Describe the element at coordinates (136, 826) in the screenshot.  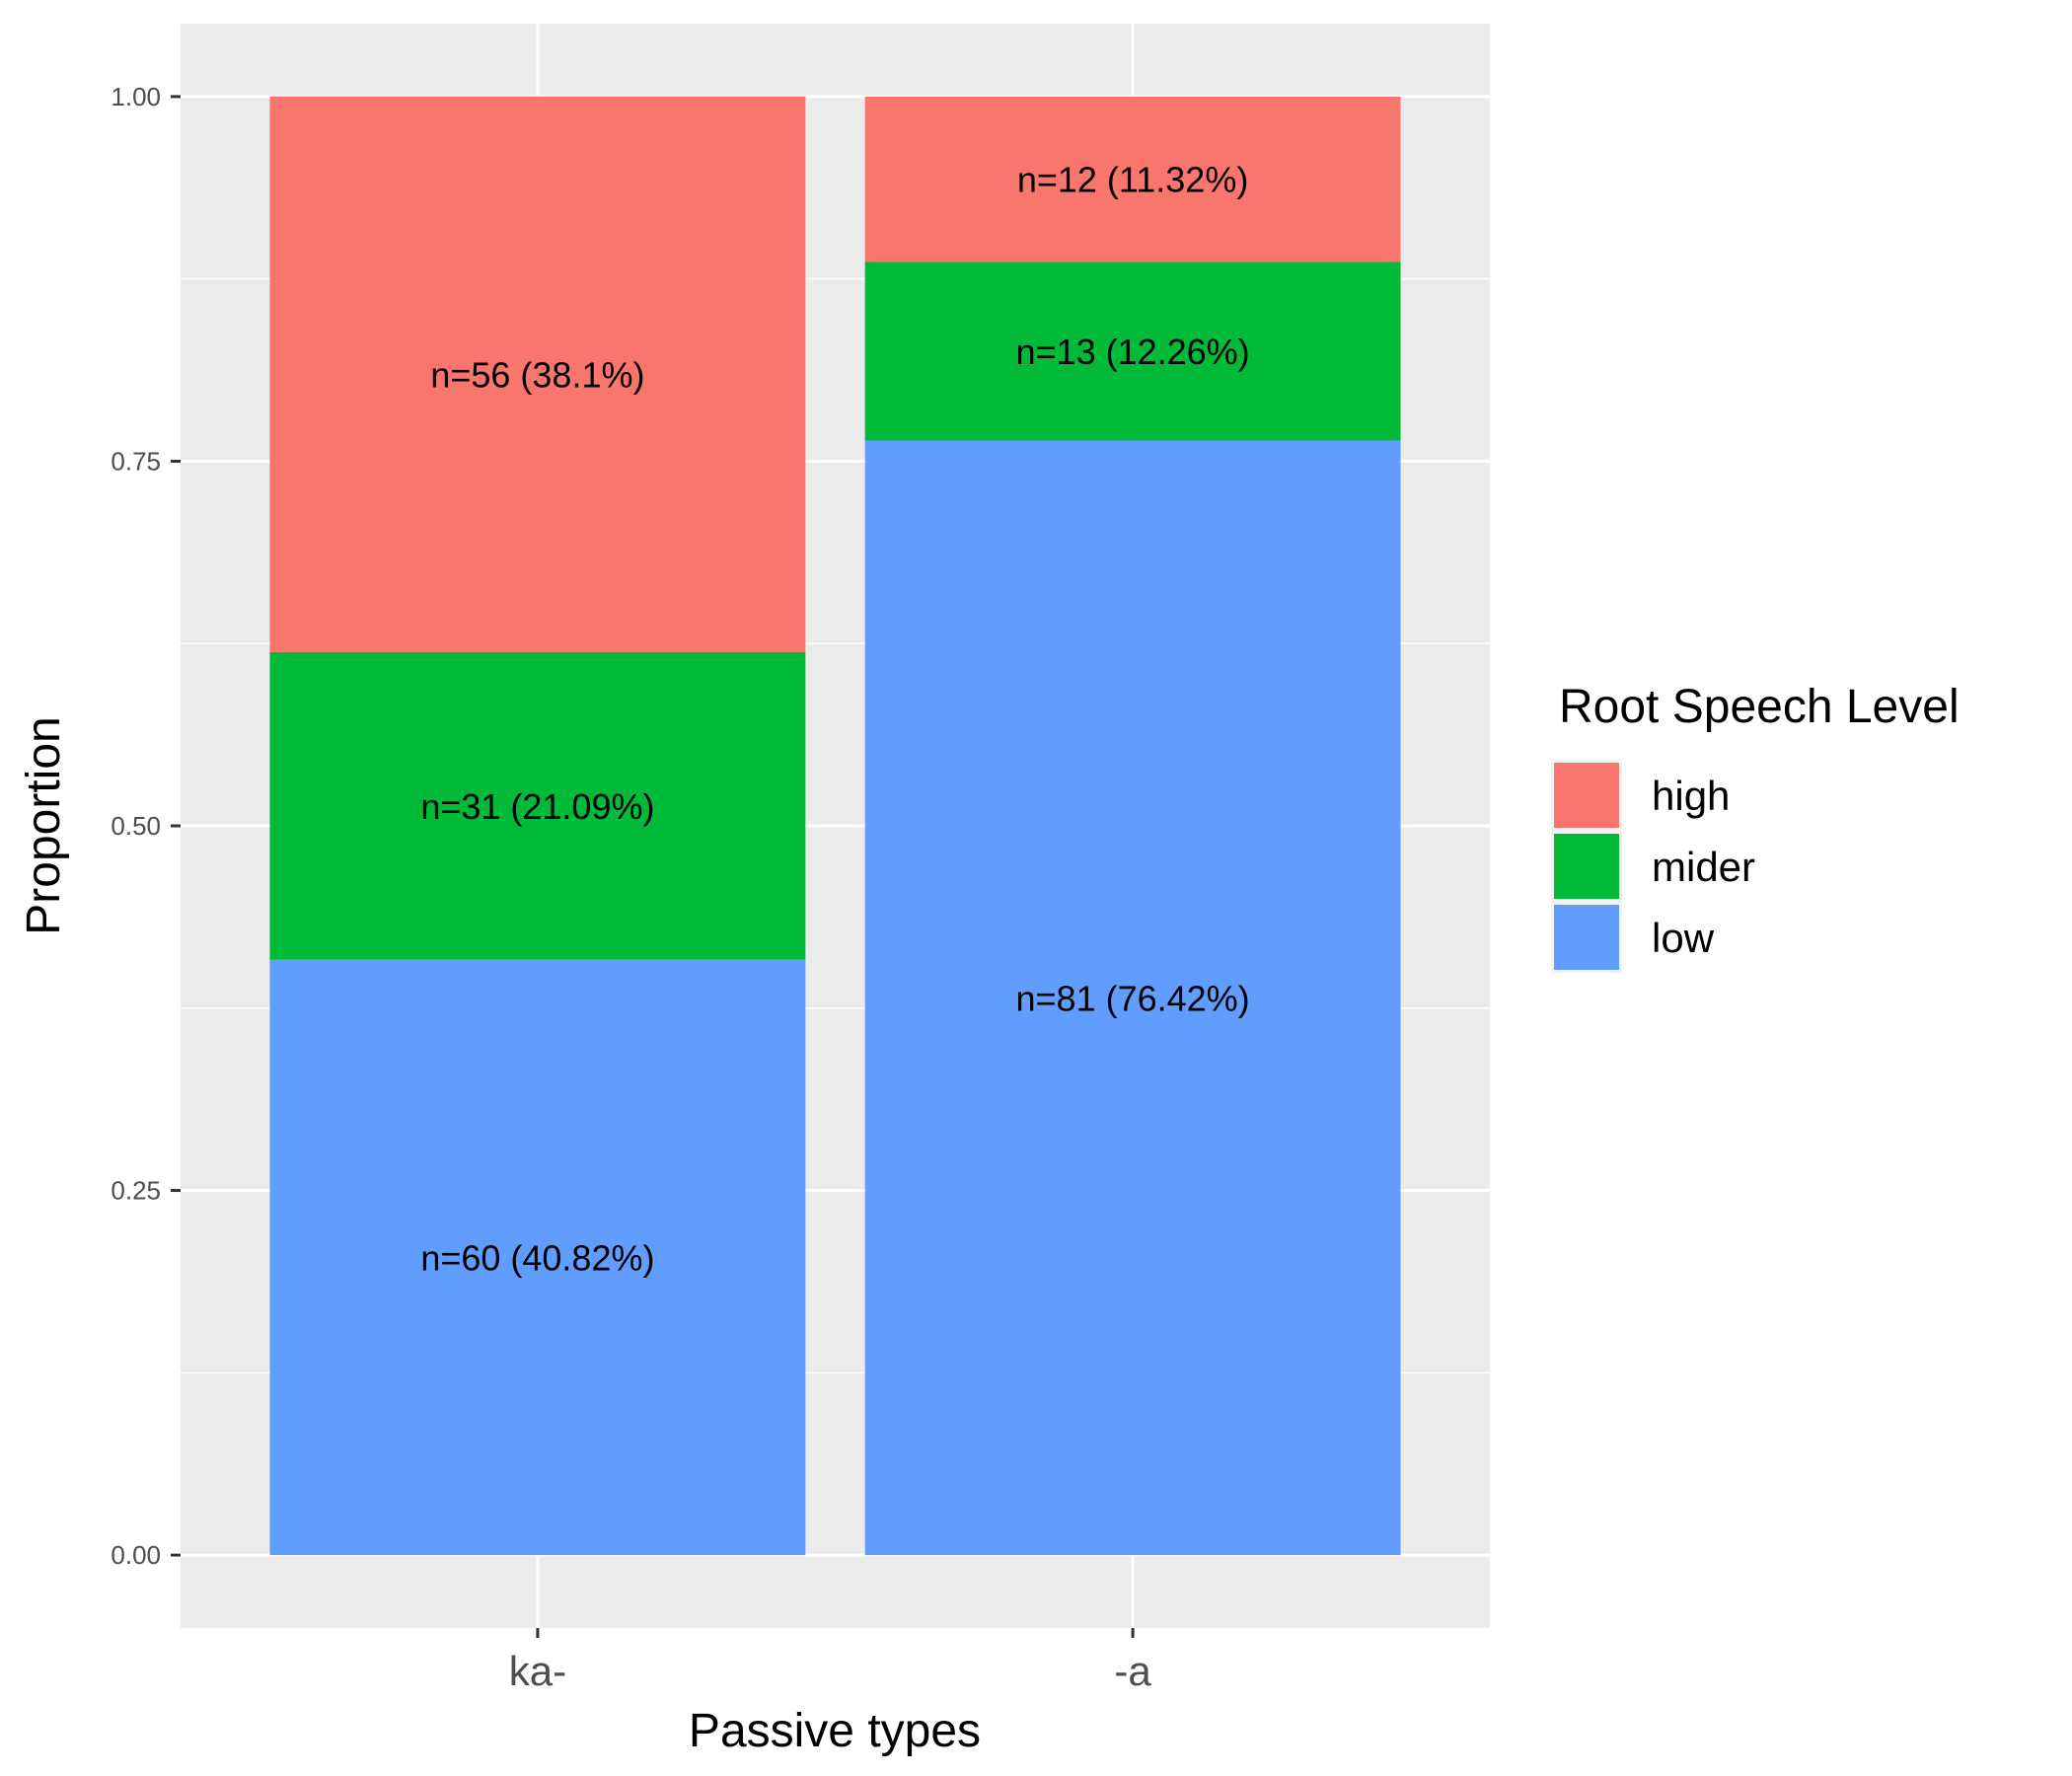
I see `y-tick-label: 0.50` at that location.